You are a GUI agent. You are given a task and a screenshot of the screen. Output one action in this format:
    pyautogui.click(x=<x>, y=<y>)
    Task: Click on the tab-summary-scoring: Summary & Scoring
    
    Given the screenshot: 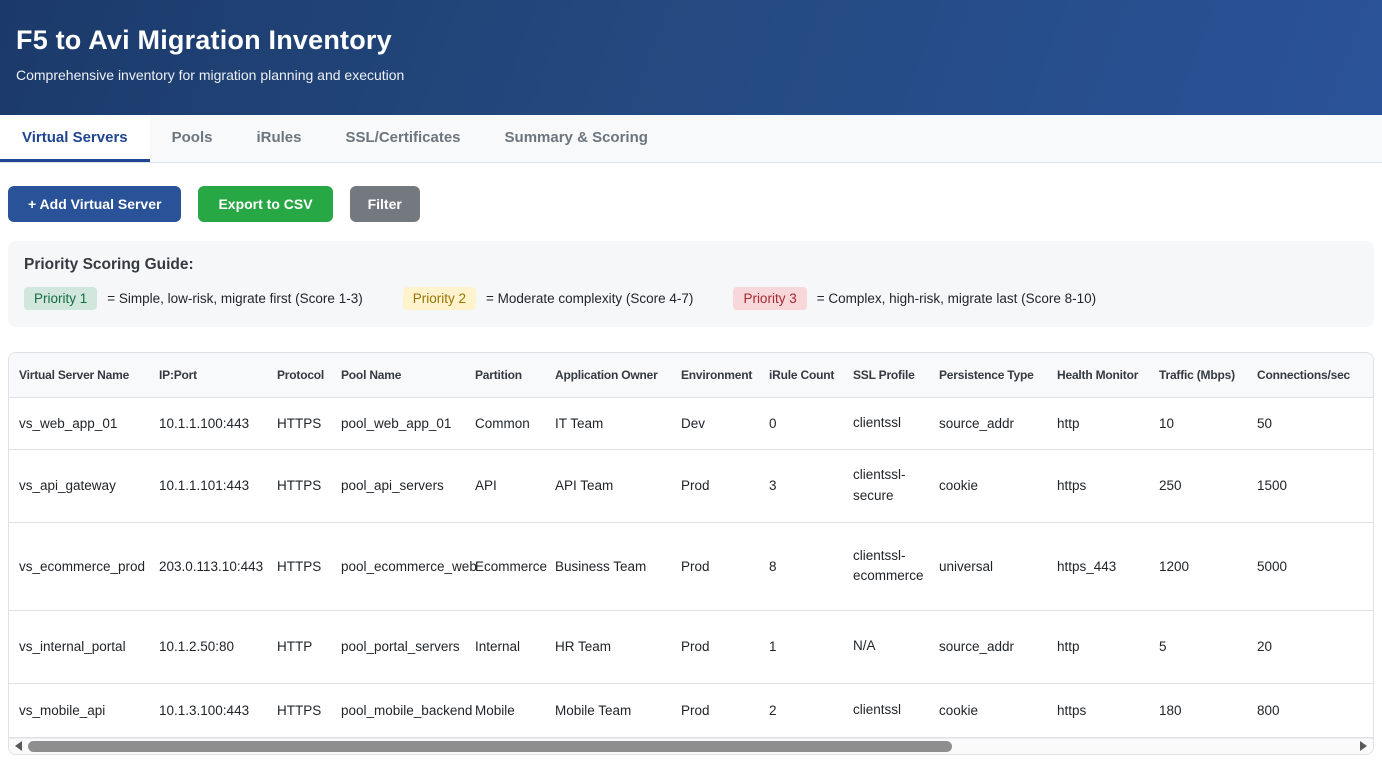 What is the action you would take?
    pyautogui.click(x=576, y=137)
    